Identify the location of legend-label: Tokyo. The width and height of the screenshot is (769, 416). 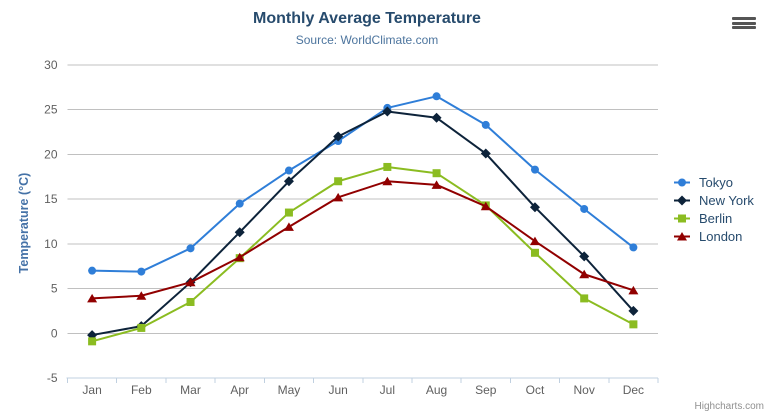
(716, 182).